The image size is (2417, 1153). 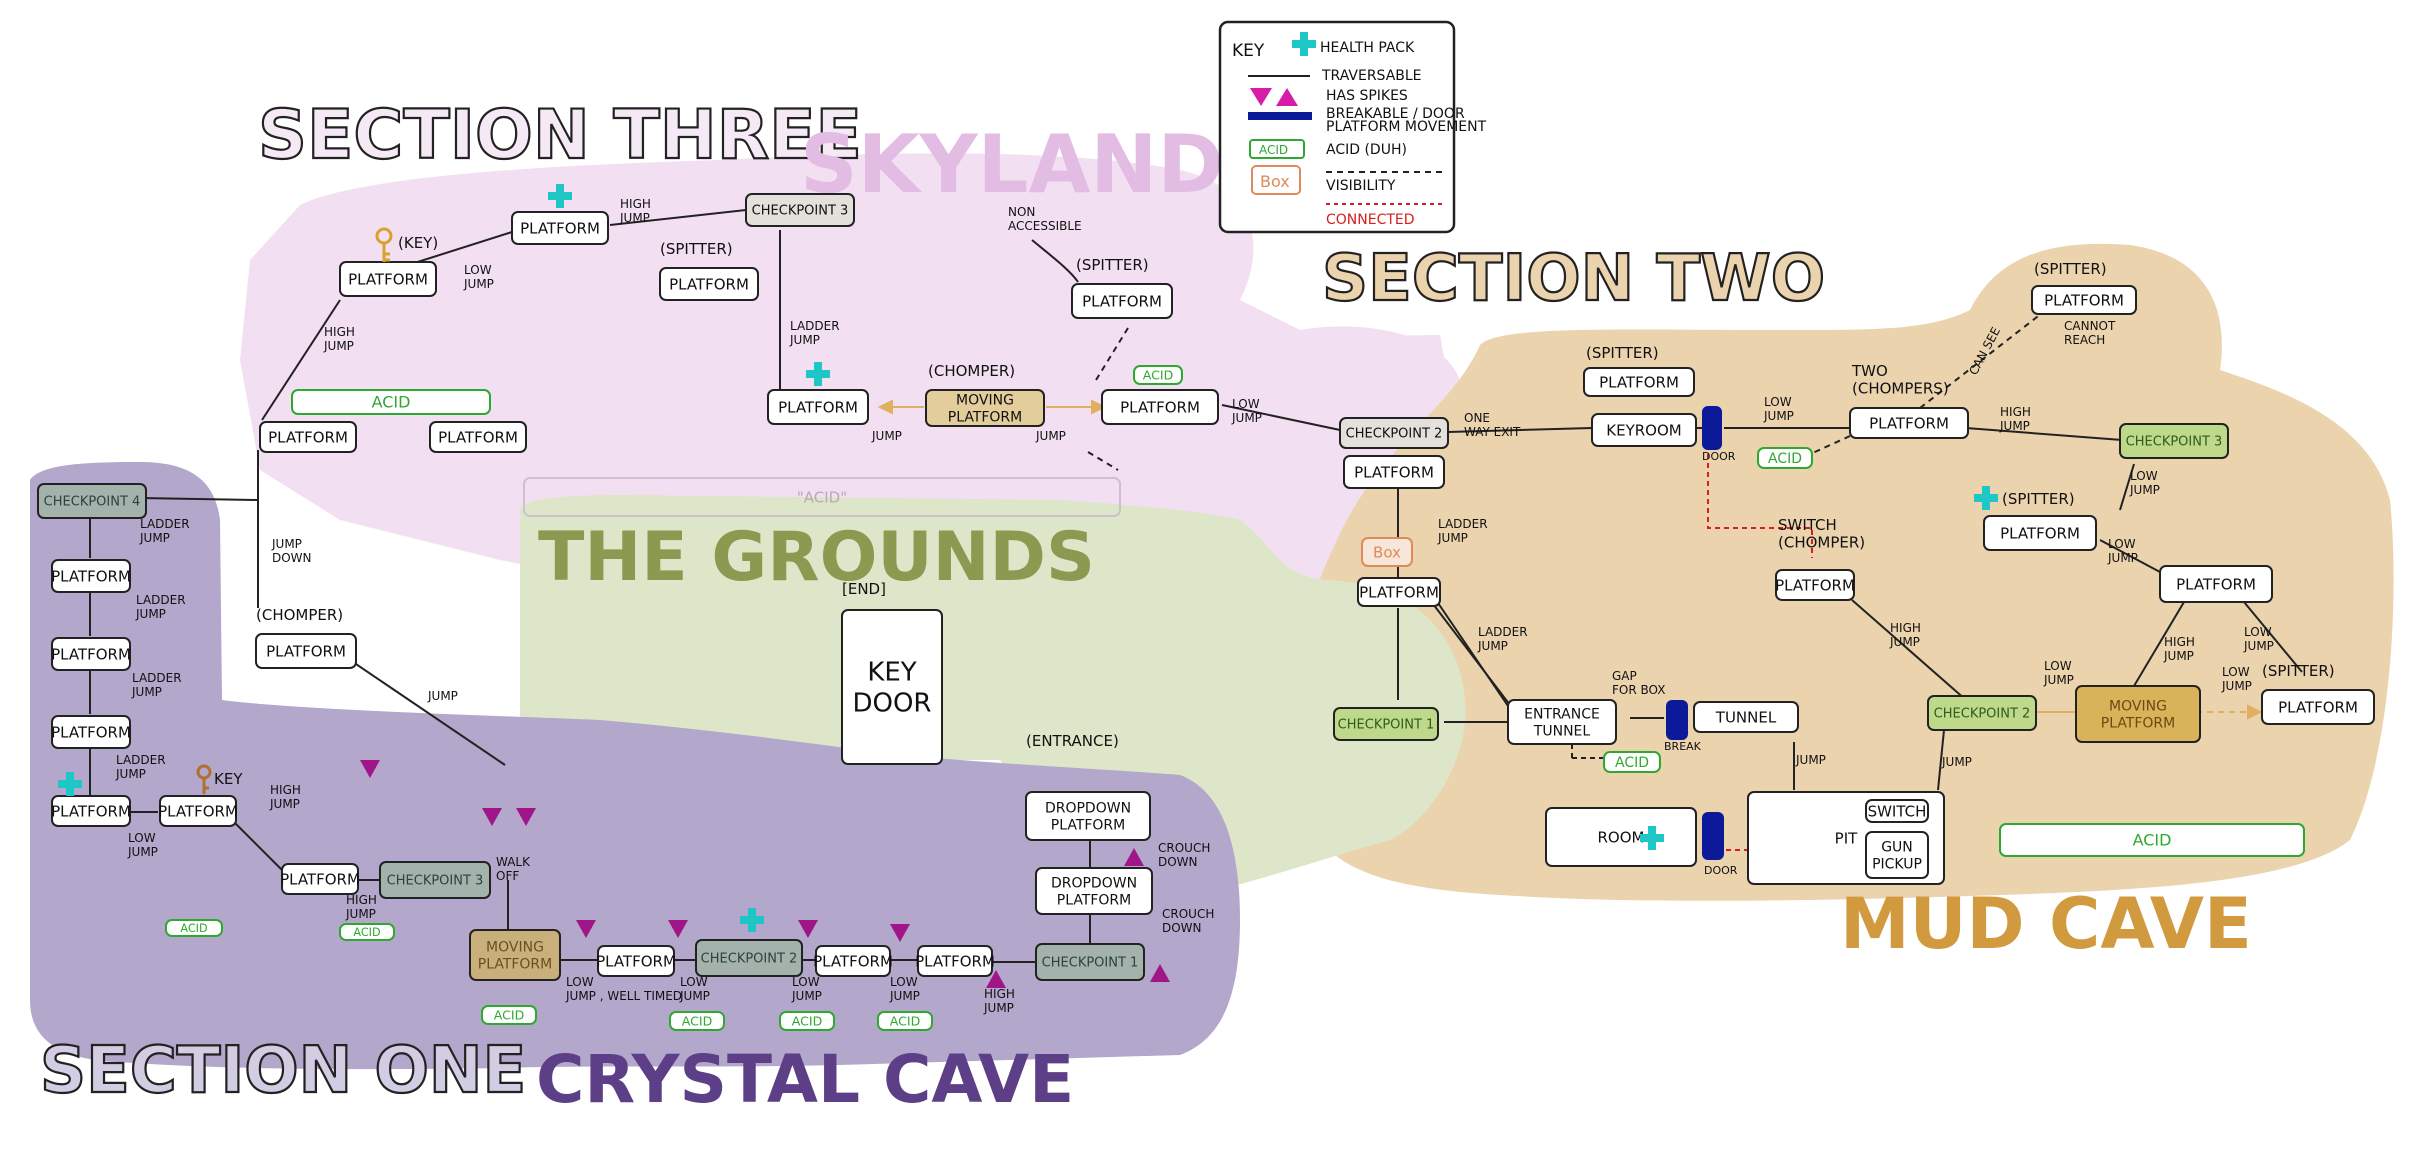 What do you see at coordinates (1869, 371) in the screenshot?
I see `node-label: TWO` at bounding box center [1869, 371].